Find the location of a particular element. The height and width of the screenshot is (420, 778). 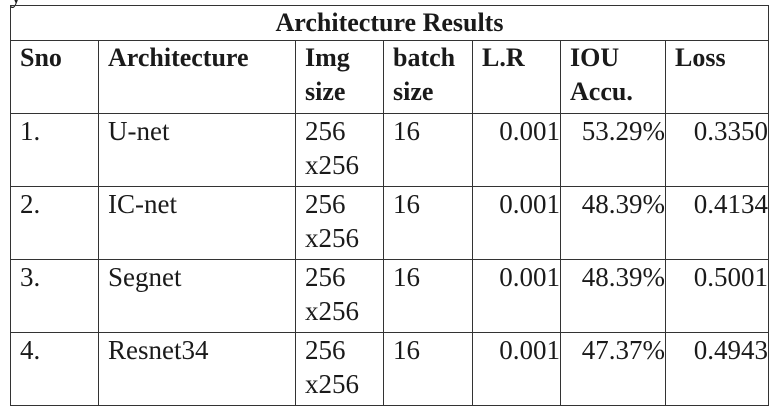

cell-sno: 2. is located at coordinates (54, 223).